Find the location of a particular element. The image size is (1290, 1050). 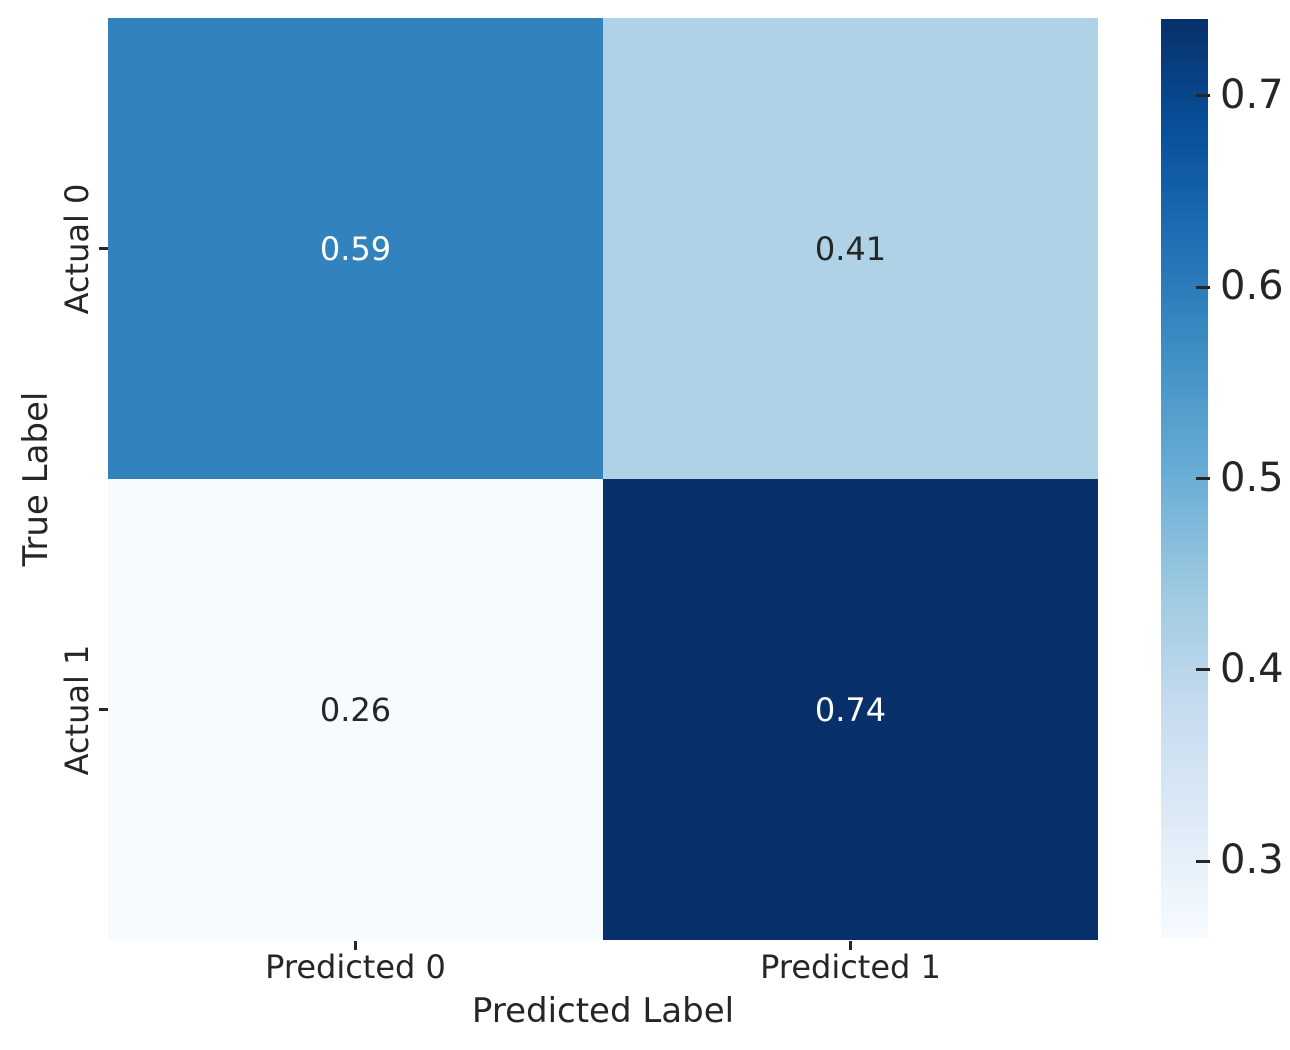

y-tick-label-1: Actual 1 is located at coordinates (77, 709).